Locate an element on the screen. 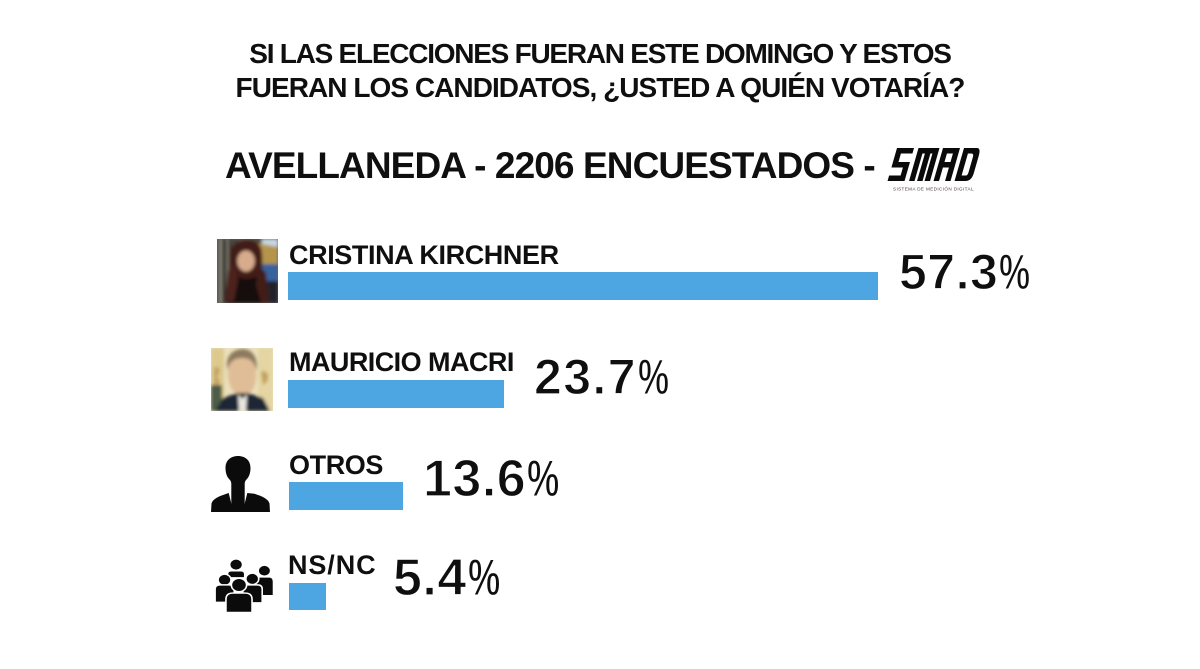 This screenshot has height=669, width=1200. svg-text: SISTEMA DE MEDICIÓN DIGITAL is located at coordinates (933, 189).